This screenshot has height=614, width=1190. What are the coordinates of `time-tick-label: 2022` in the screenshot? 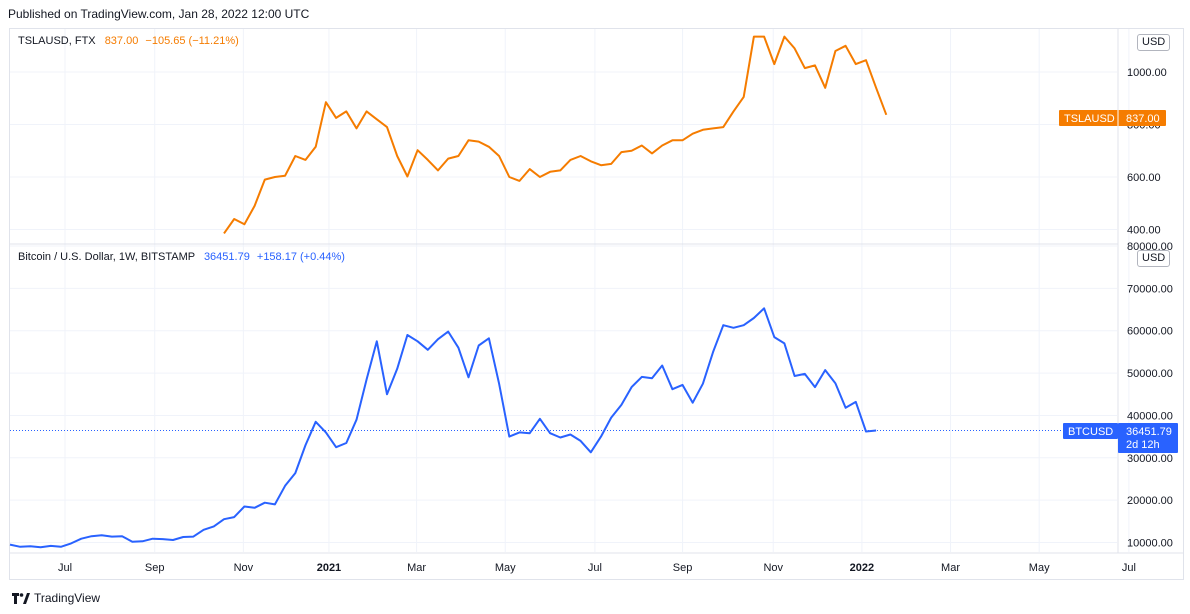 It's located at (862, 568).